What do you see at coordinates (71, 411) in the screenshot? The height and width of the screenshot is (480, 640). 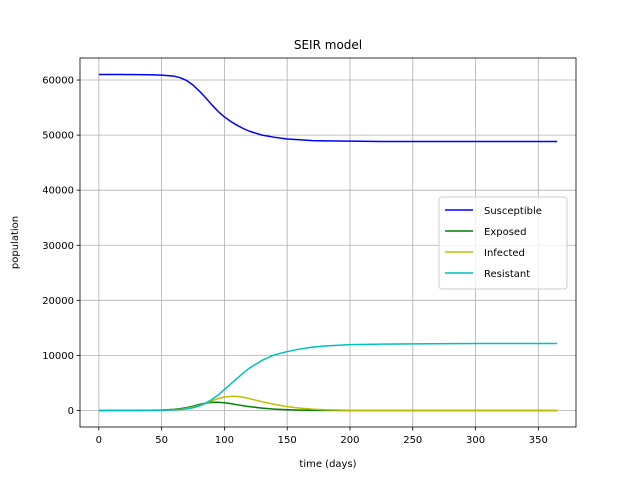 I see `y-tick-label: 0` at bounding box center [71, 411].